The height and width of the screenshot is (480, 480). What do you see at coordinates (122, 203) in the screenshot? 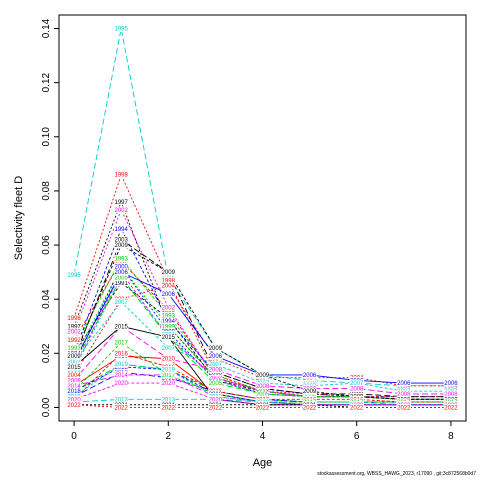
I see `year-label: 1997` at bounding box center [122, 203].